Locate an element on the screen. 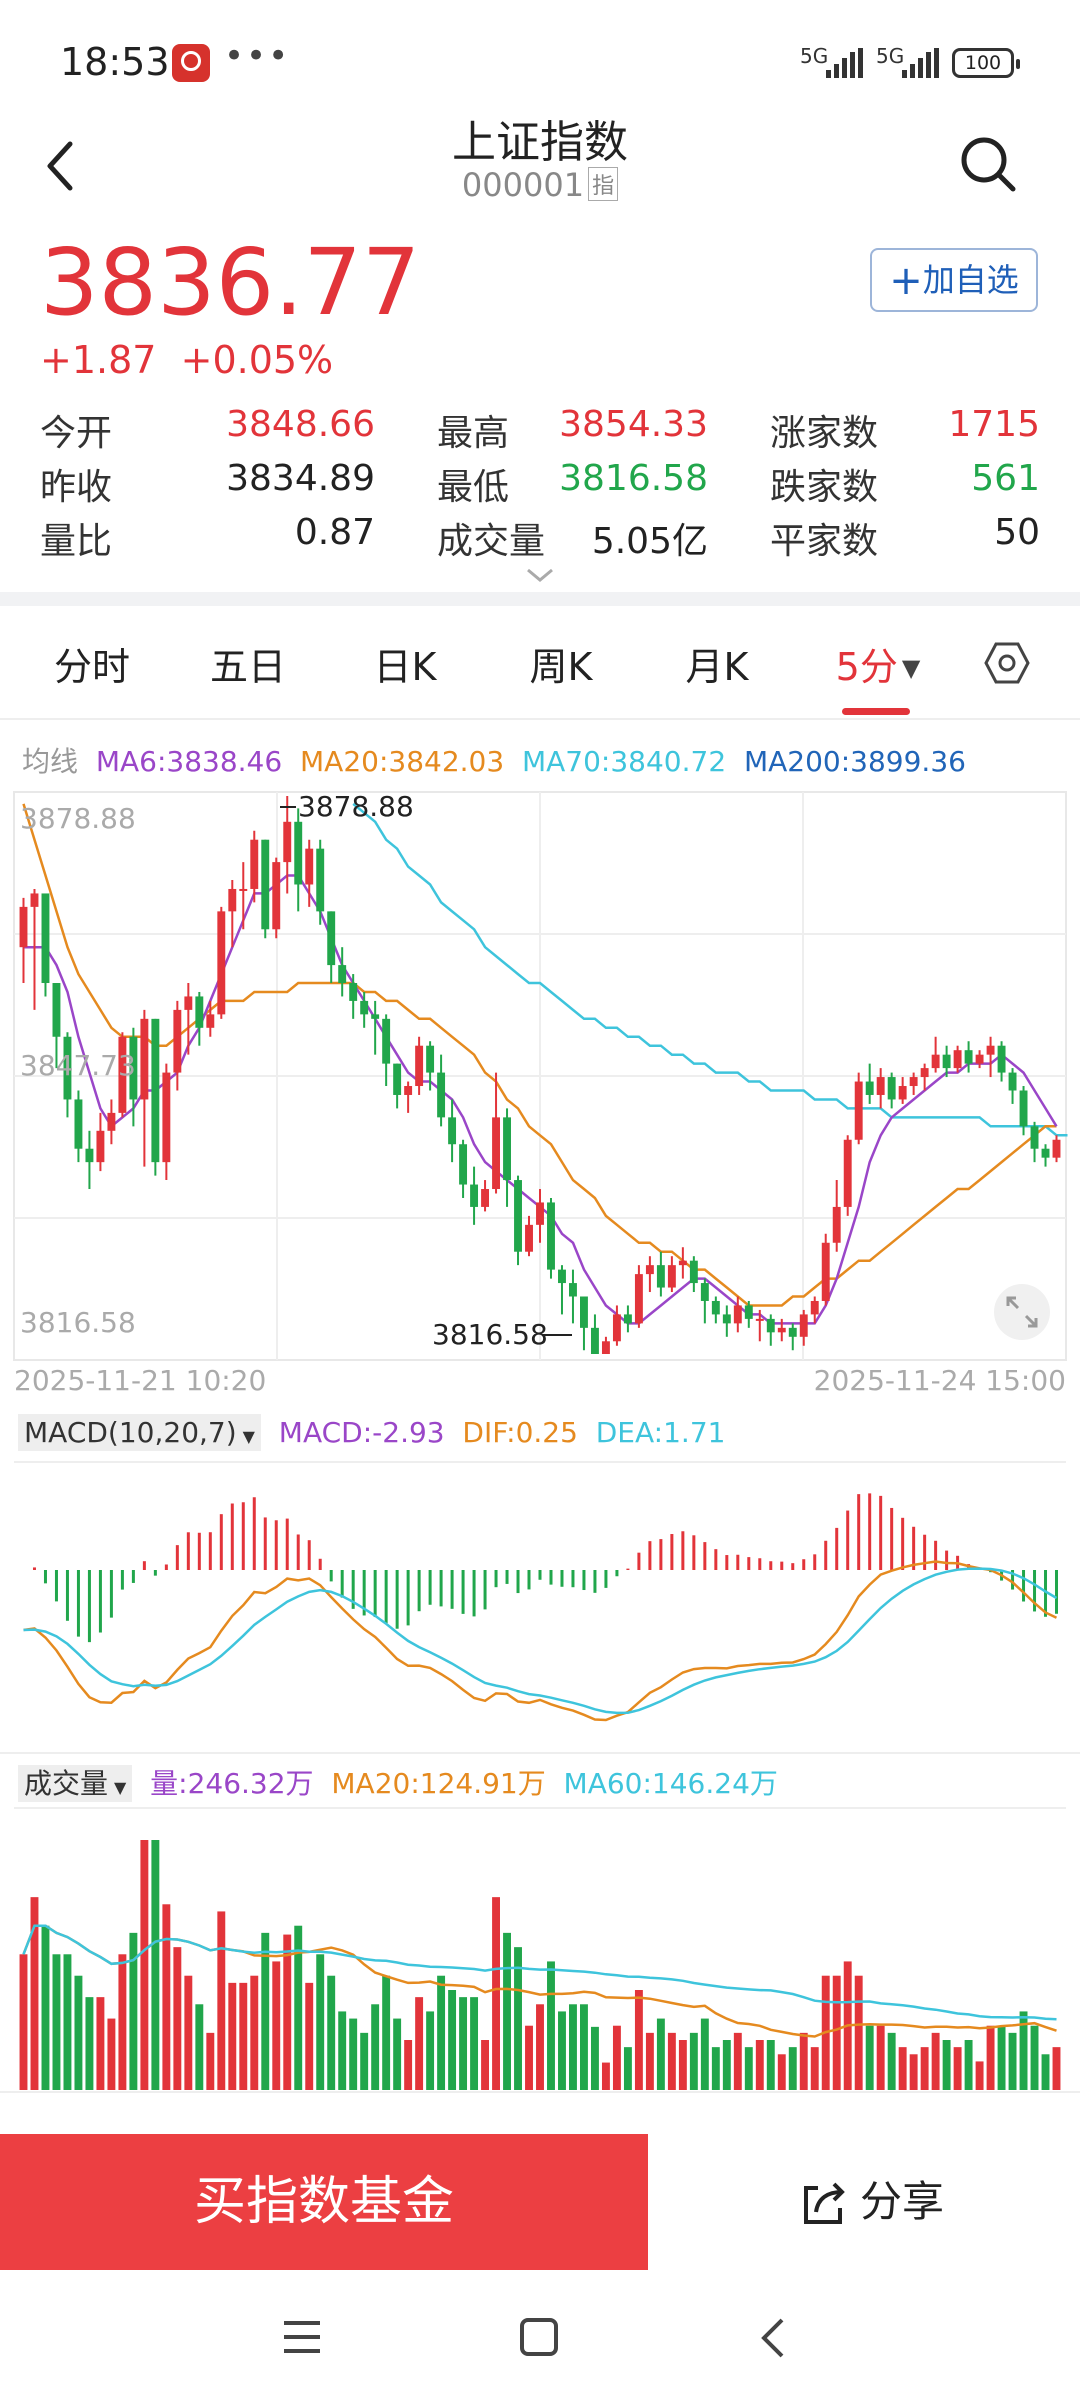  stat-label: 昨收 is located at coordinates (76, 487).